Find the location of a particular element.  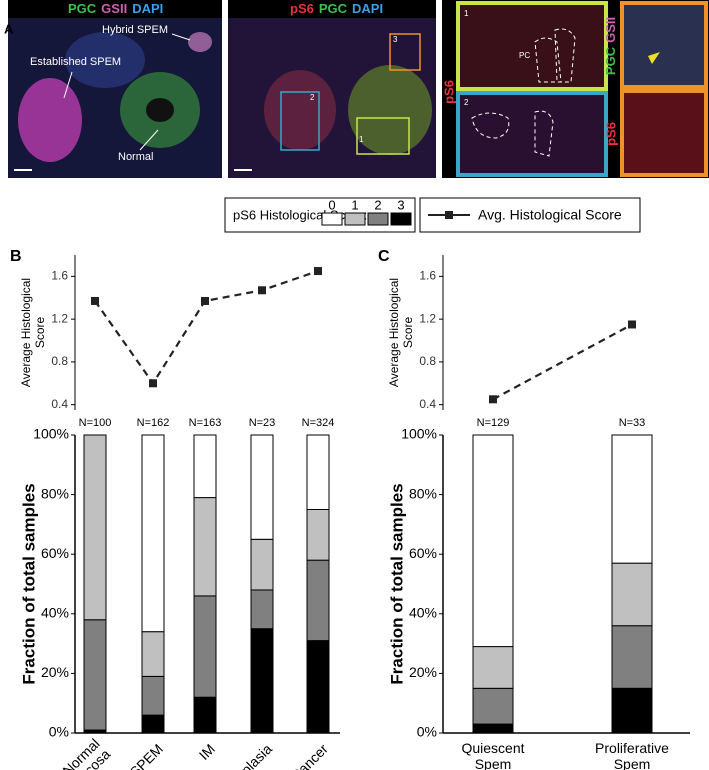

x-tick-label: Quiescent Spem is located at coordinates (492, 755).